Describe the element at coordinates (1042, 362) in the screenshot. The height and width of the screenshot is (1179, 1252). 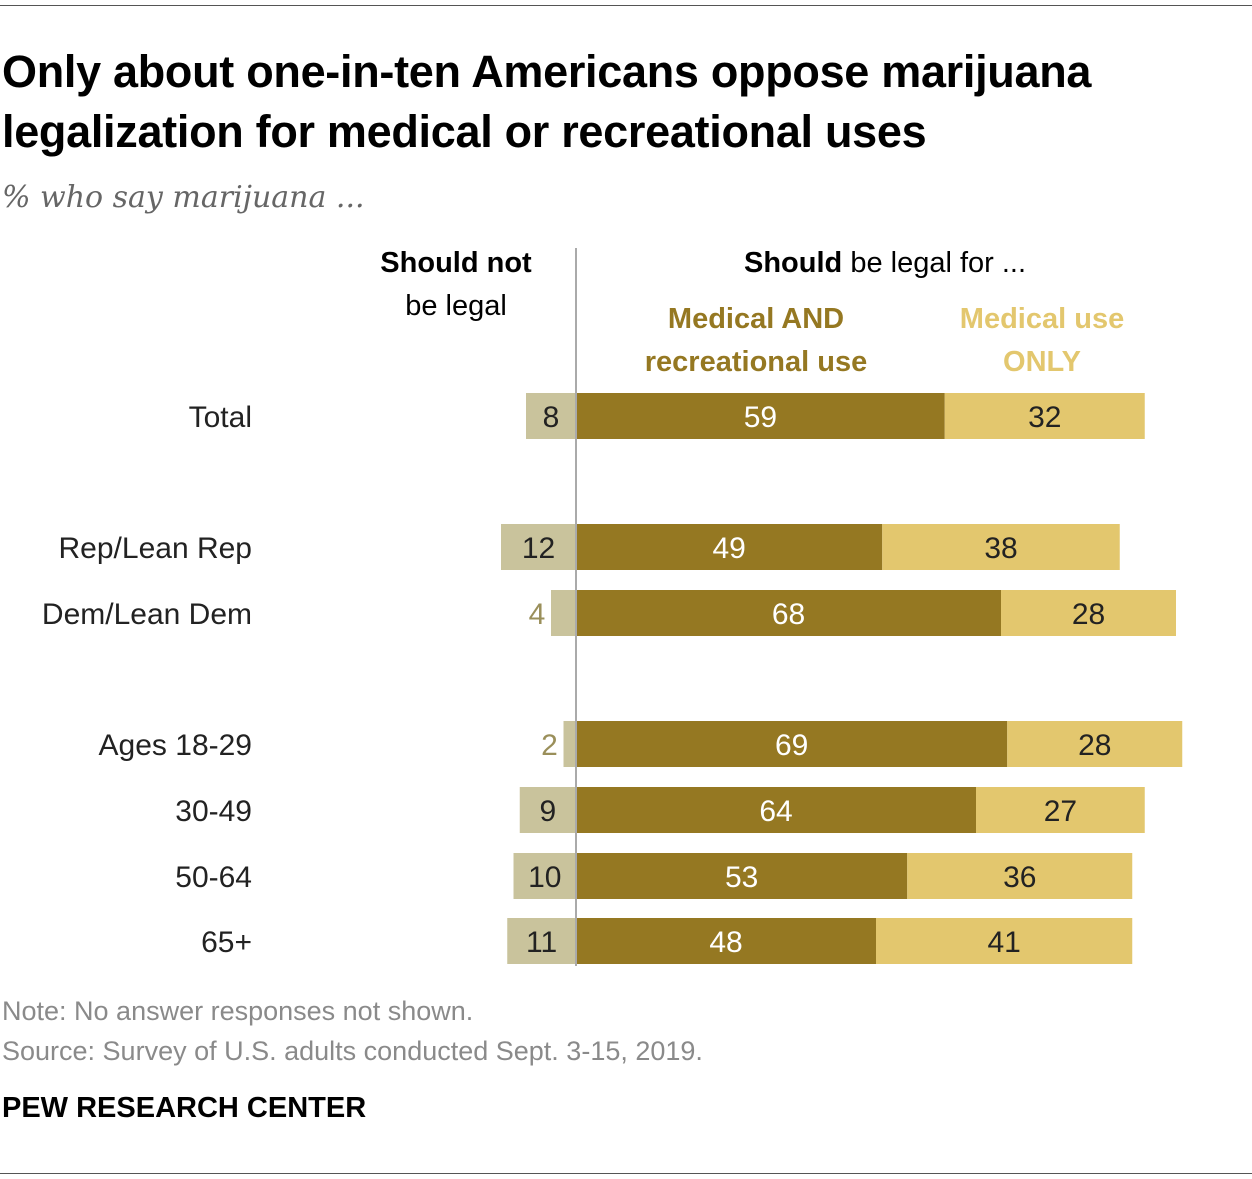
I see `legend-med-only-line2: ONLY` at that location.